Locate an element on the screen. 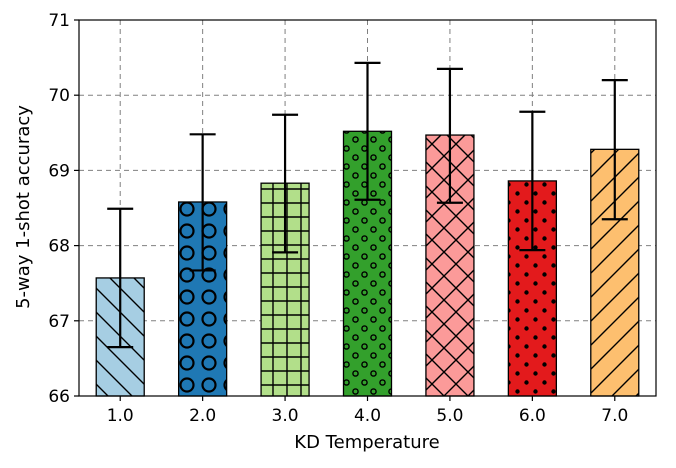 The image size is (676, 468). y-axis-label: 5-way 1-shot accuracy is located at coordinates (23, 207).